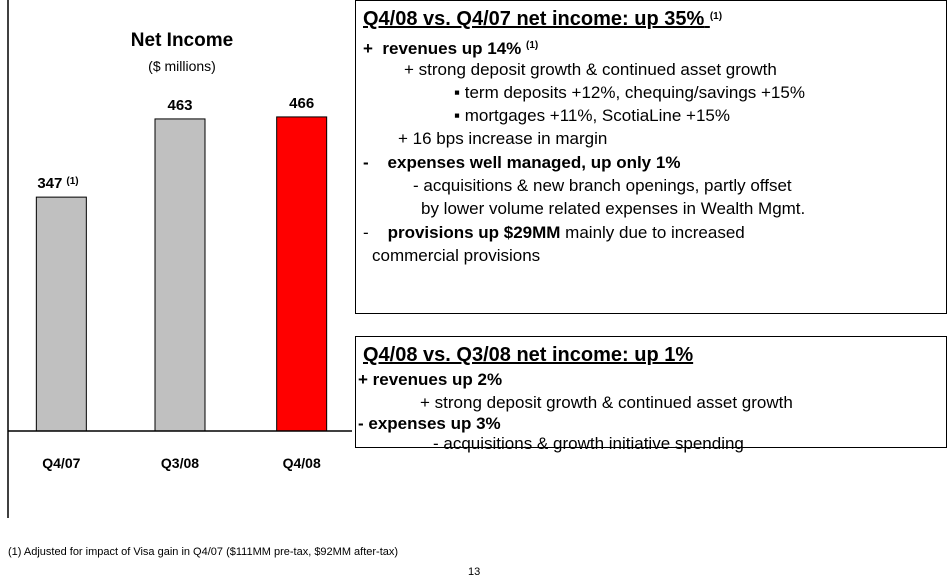 Image resolution: width=950 pixels, height=578 pixels. What do you see at coordinates (49, 183) in the screenshot?
I see `value-text: 347` at bounding box center [49, 183].